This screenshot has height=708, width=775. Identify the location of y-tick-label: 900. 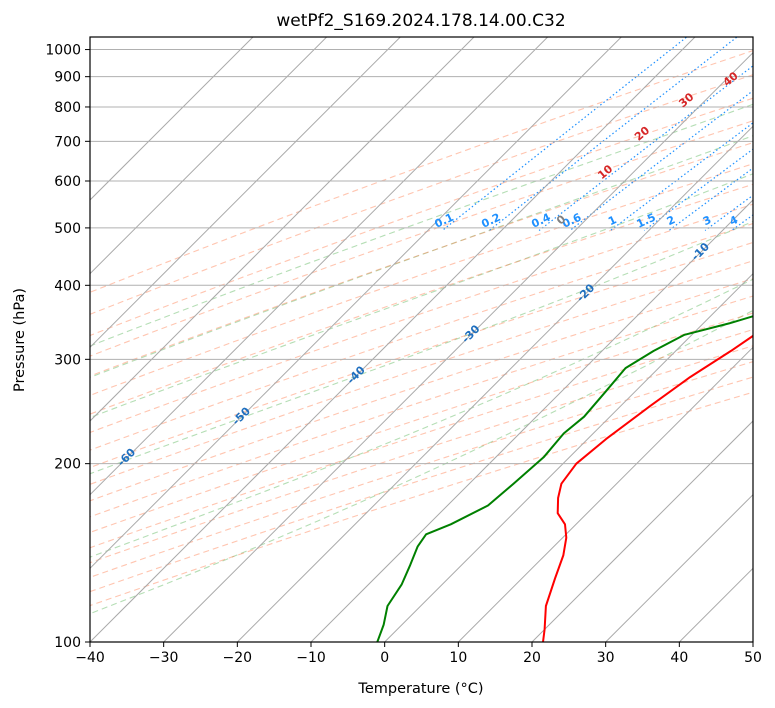
(67, 78).